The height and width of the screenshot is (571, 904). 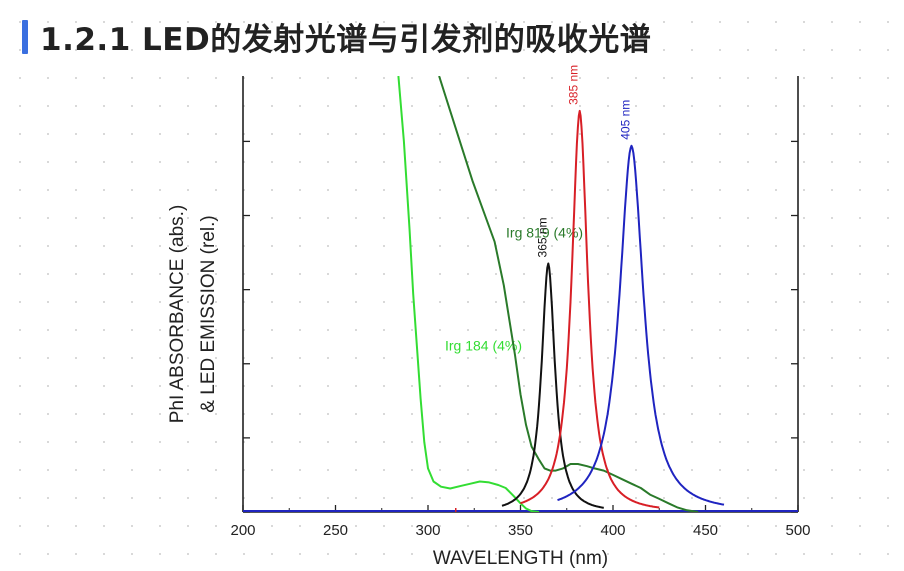 I want to click on series-label-1: Irg 819 (4%), so click(x=544, y=232).